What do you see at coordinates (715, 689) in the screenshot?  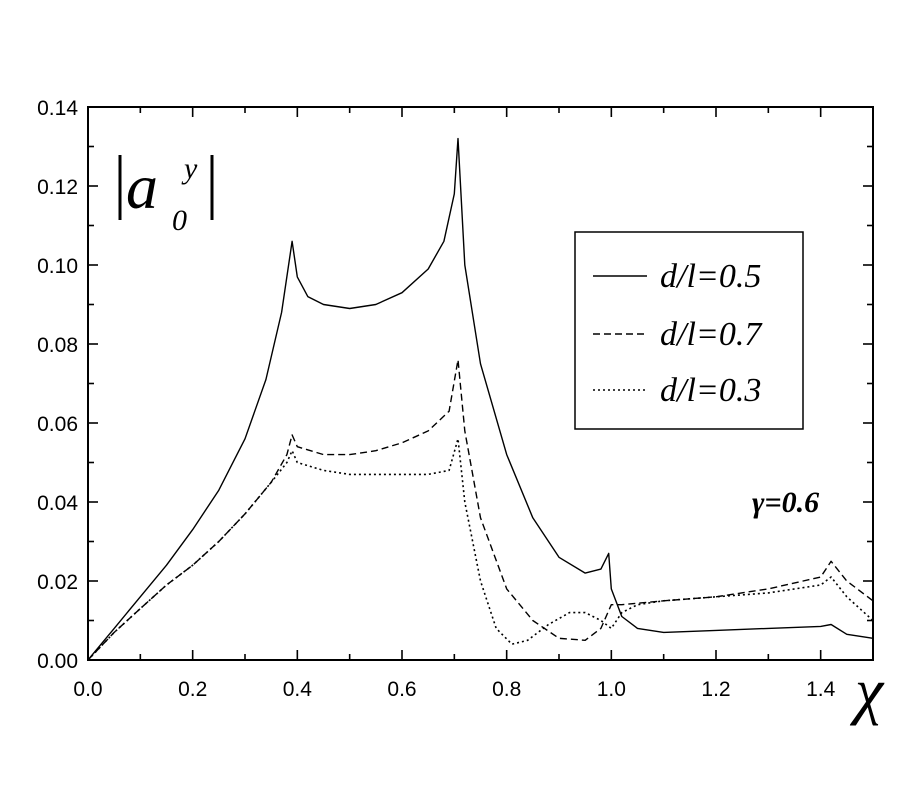 I see `x-tick-label: 1.2` at bounding box center [715, 689].